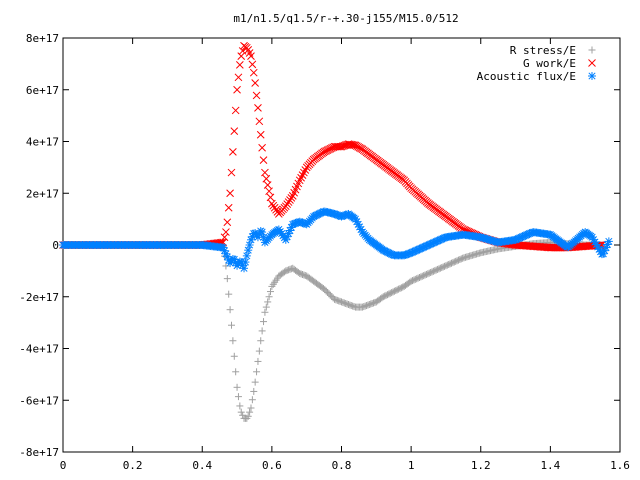 This screenshot has height=480, width=640. I want to click on y-tick-label: 8e+17, so click(42, 38).